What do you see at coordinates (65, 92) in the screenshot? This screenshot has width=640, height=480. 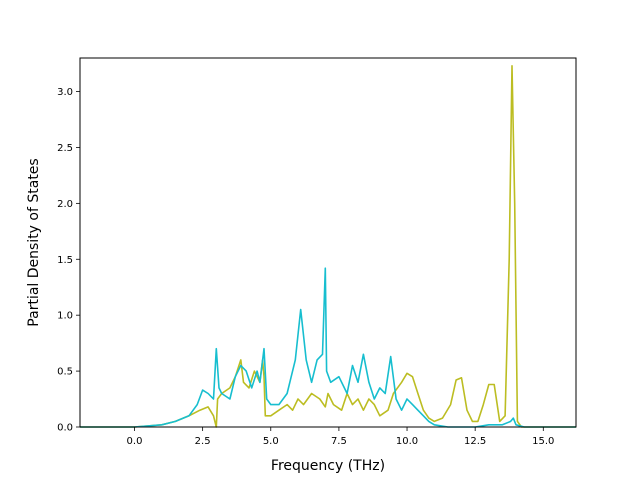 I see `y-tick-label: 3.0` at bounding box center [65, 92].